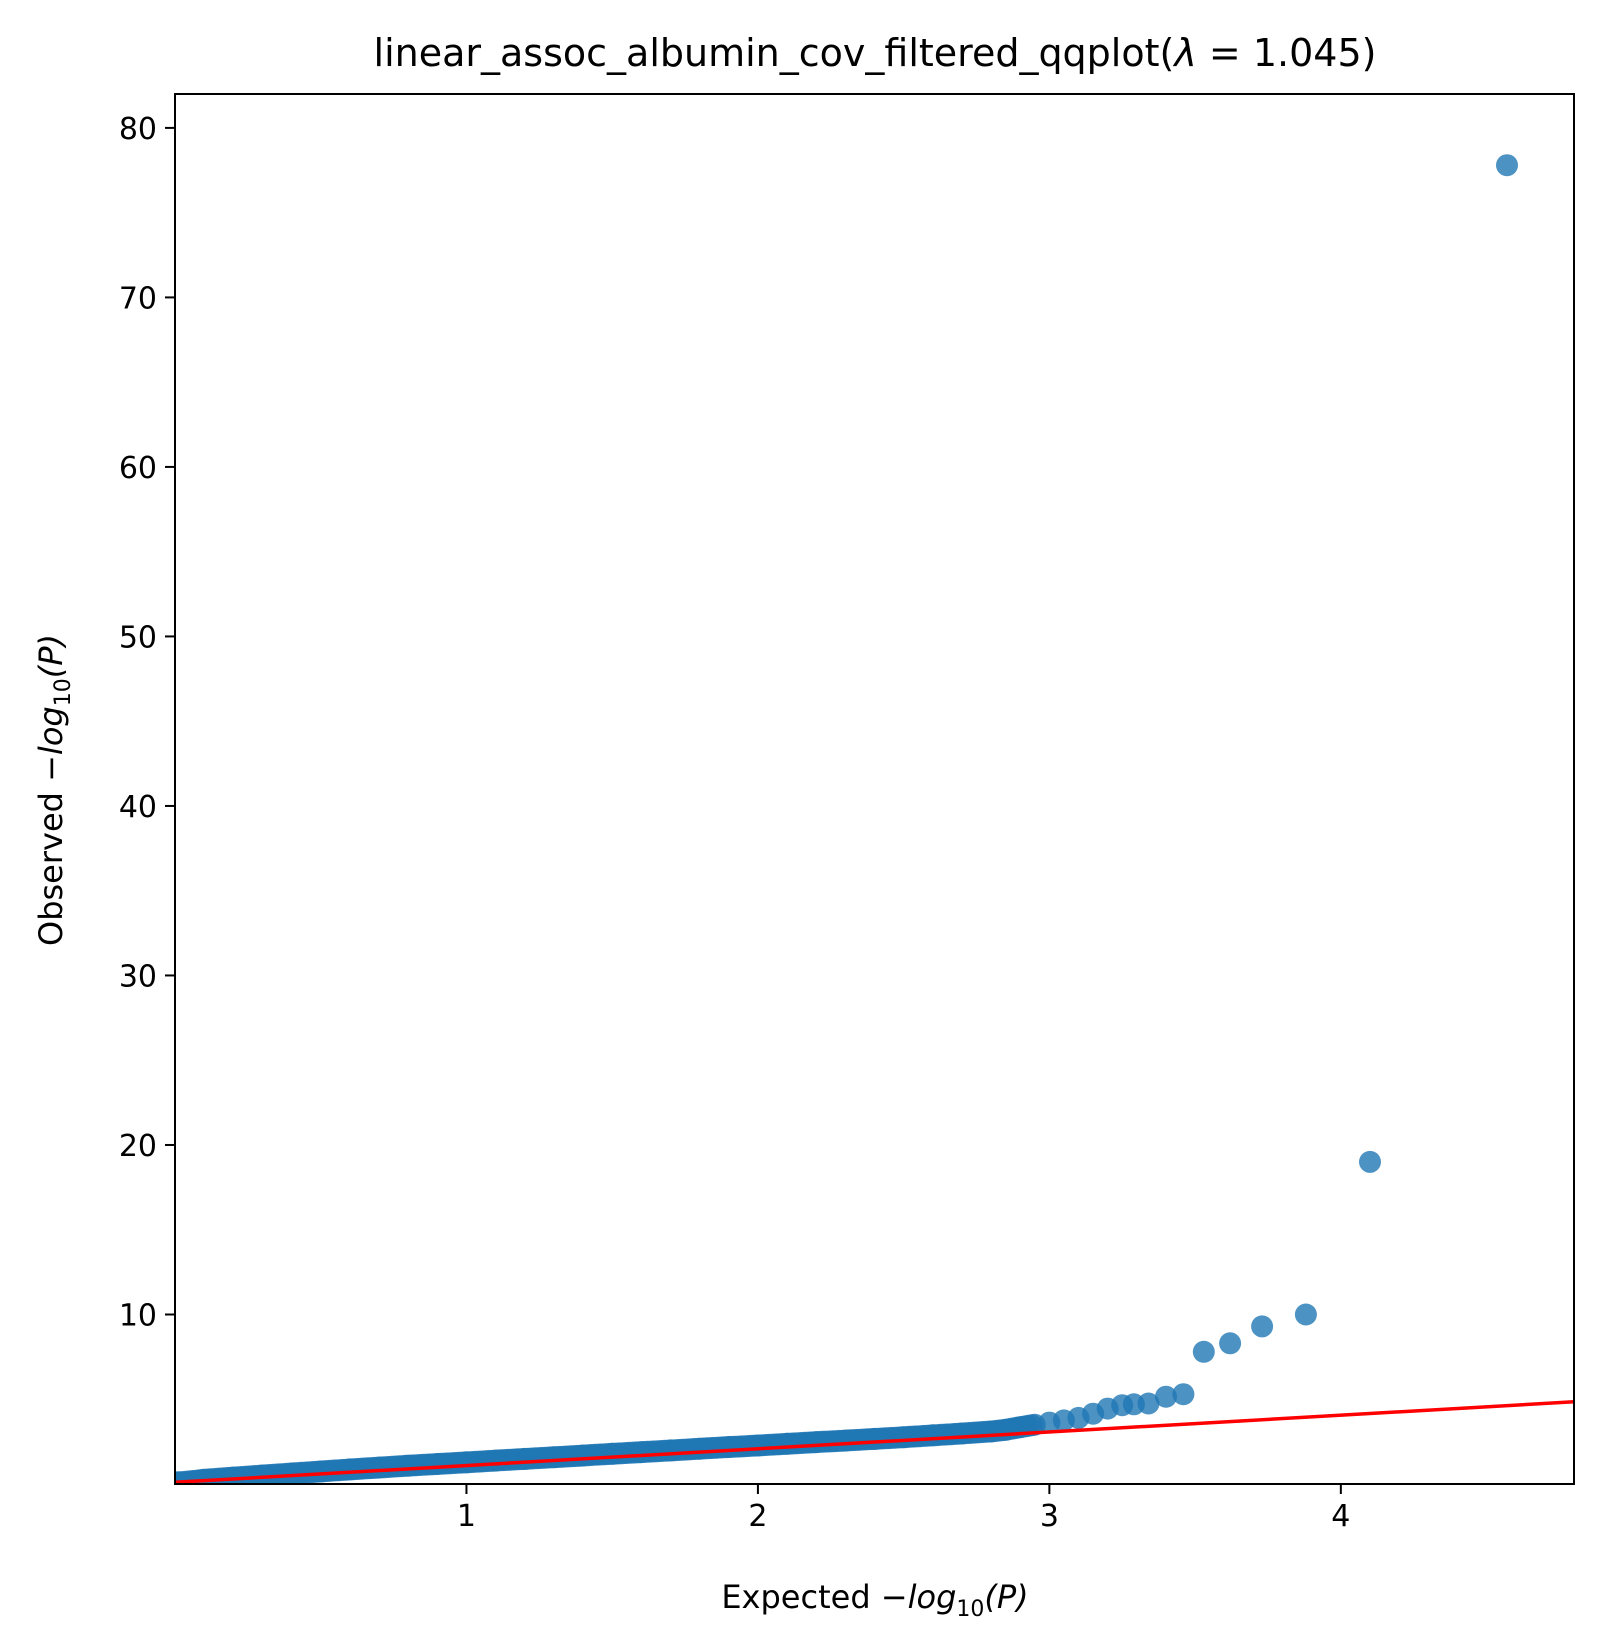  Describe the element at coordinates (138, 1315) in the screenshot. I see `y-tick-label: 10` at that location.